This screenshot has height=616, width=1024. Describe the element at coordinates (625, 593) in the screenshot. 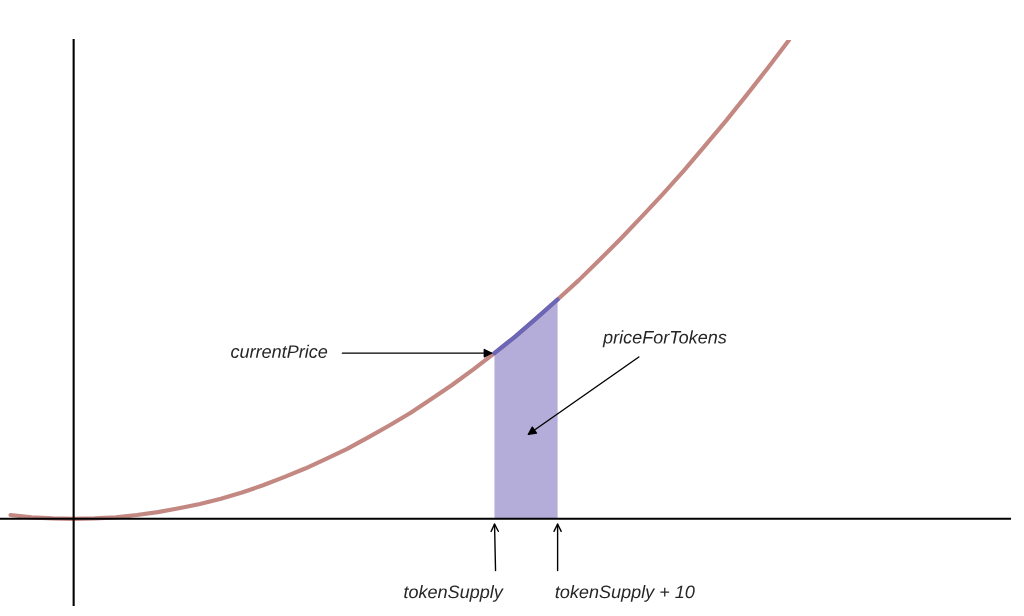

I see `text: tokenSupply + 10` at that location.